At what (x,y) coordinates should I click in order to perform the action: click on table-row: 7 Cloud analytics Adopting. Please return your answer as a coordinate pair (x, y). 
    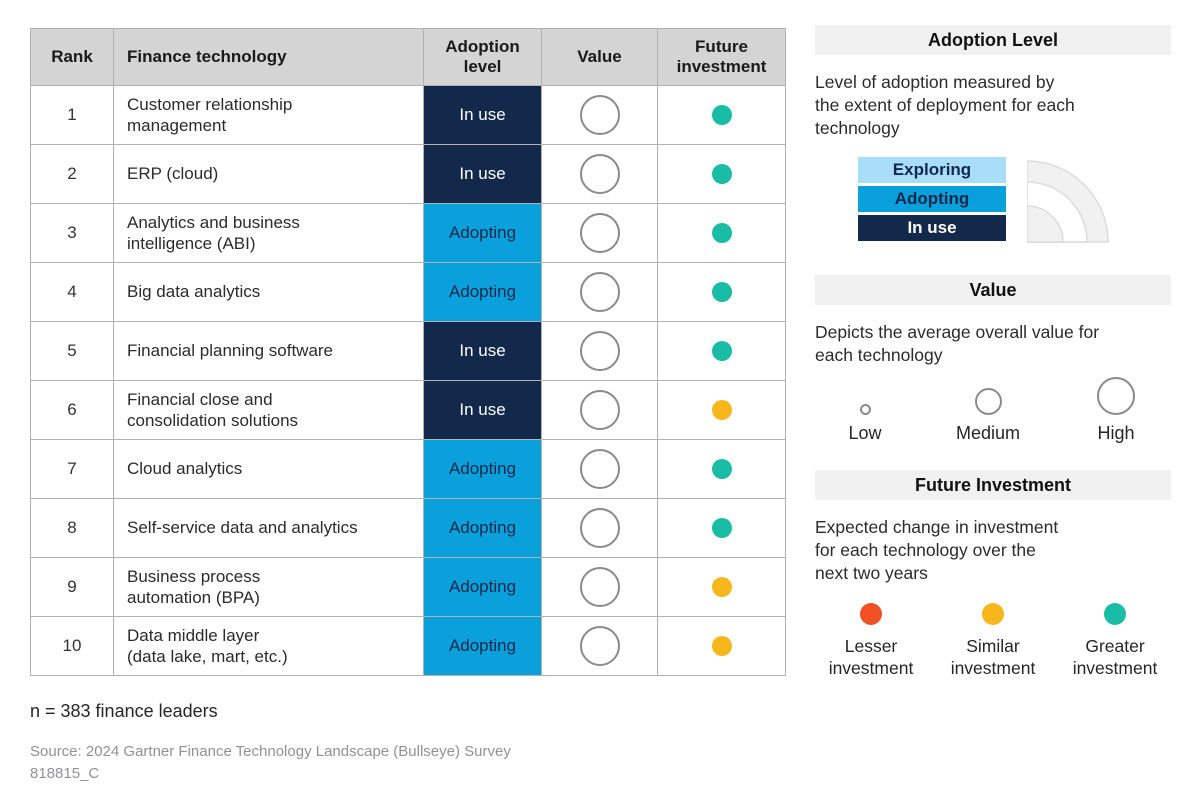
    Looking at the image, I should click on (408, 469).